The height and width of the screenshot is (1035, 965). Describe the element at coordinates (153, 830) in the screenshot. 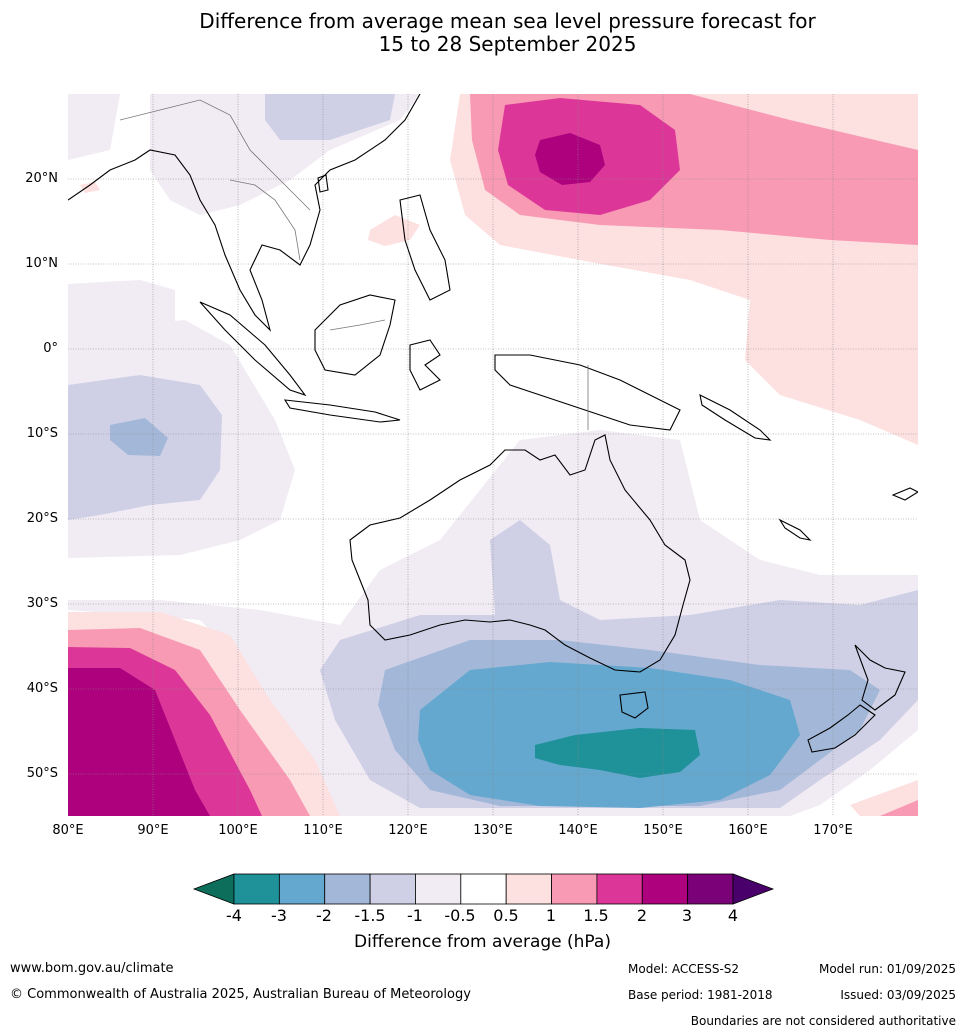

I see `lon-label-90e: 90°E` at that location.